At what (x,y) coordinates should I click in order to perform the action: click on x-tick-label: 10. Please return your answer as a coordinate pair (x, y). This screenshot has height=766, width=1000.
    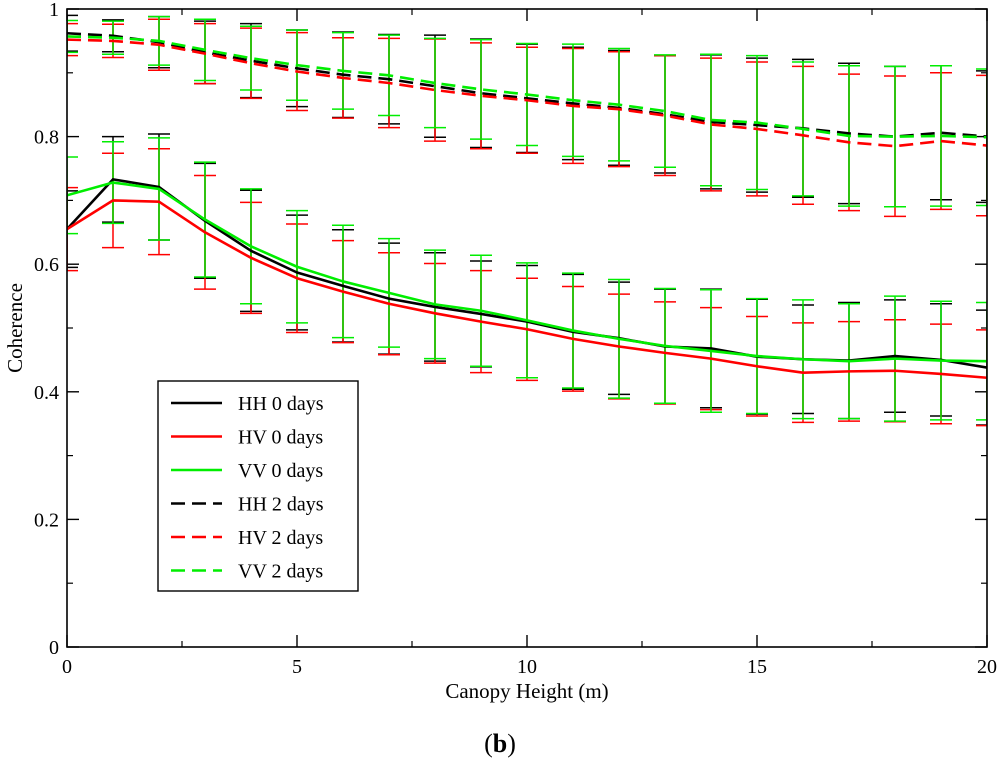
    Looking at the image, I should click on (527, 667).